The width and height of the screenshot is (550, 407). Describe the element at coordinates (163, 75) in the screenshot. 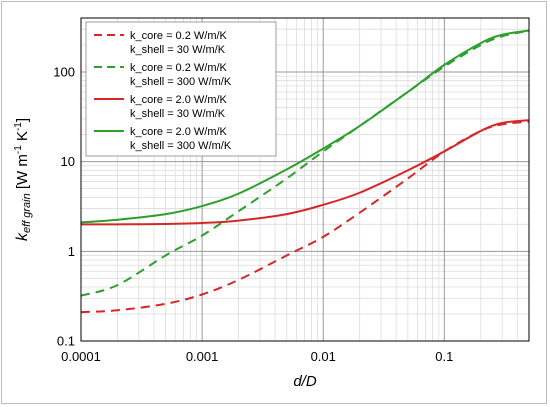

I see `legend-entry: k_core = 0.2 W/m/K k_shell = 300 W/m/K` at that location.